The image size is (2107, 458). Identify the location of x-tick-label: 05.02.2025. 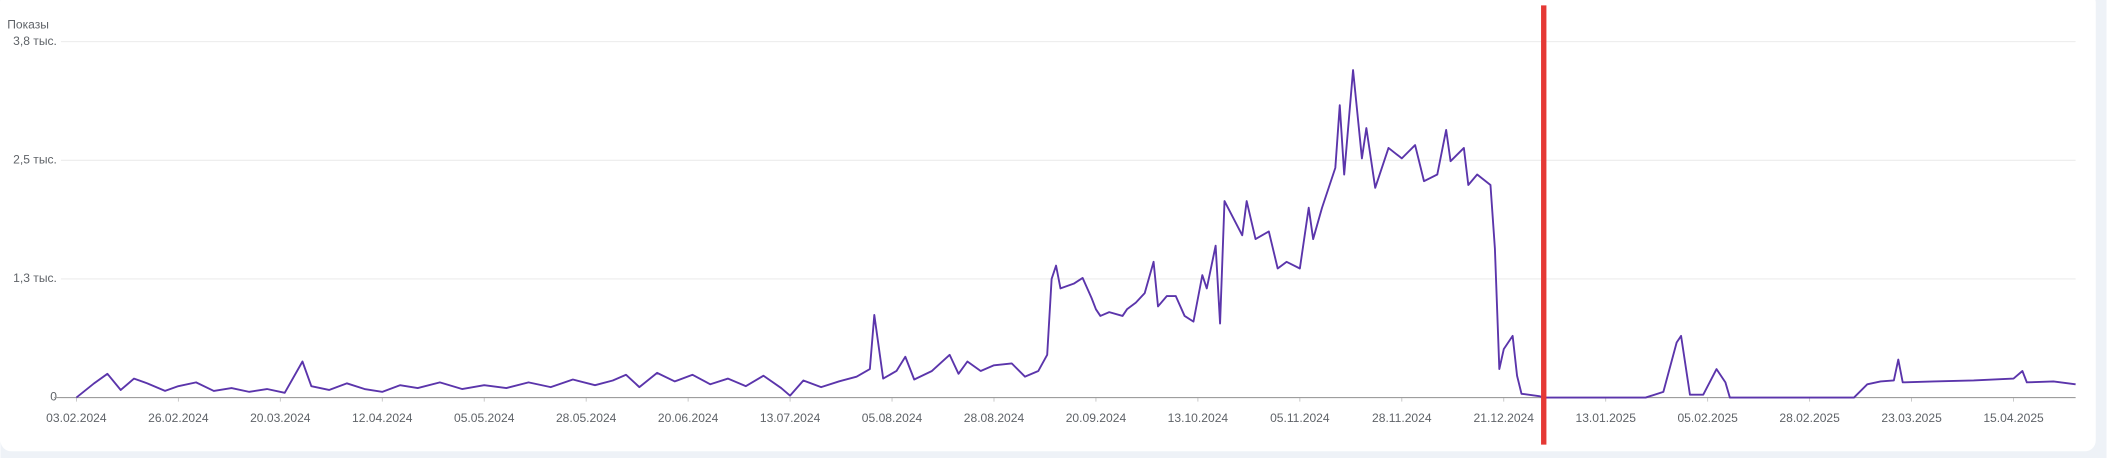
(1707, 418).